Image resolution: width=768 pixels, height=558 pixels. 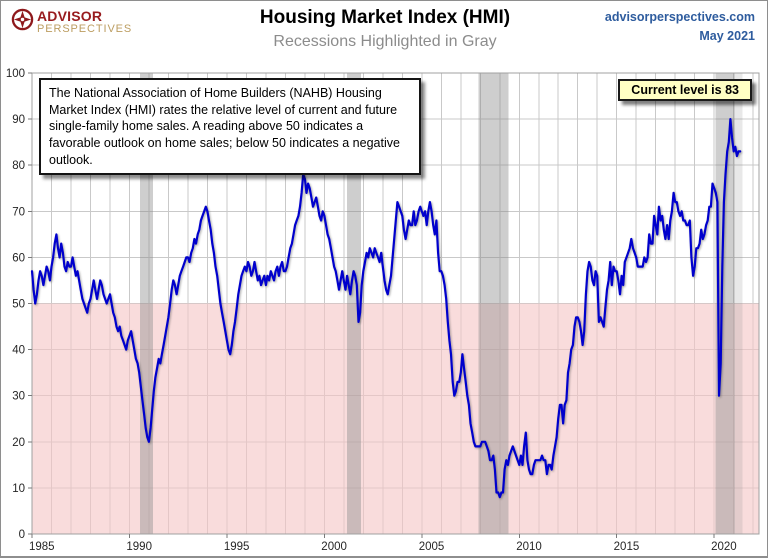 What do you see at coordinates (18, 258) in the screenshot?
I see `y-tick-label: 60` at bounding box center [18, 258].